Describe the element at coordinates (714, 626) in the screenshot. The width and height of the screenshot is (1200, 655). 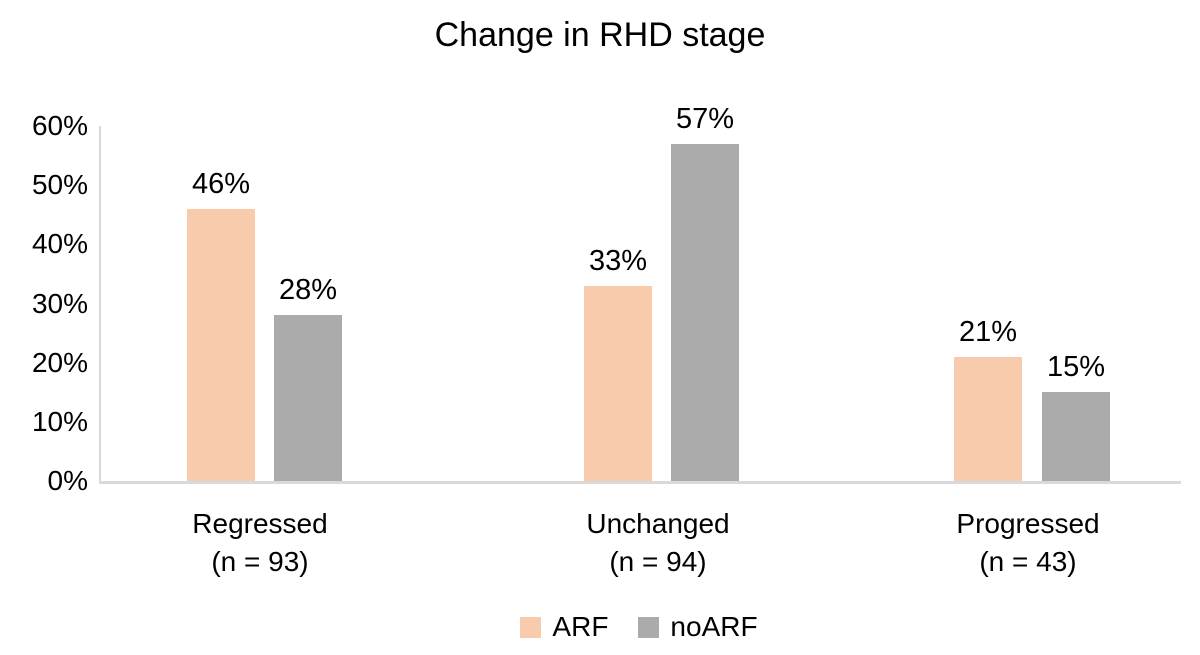
I see `legend-label-noarf: noARF` at that location.